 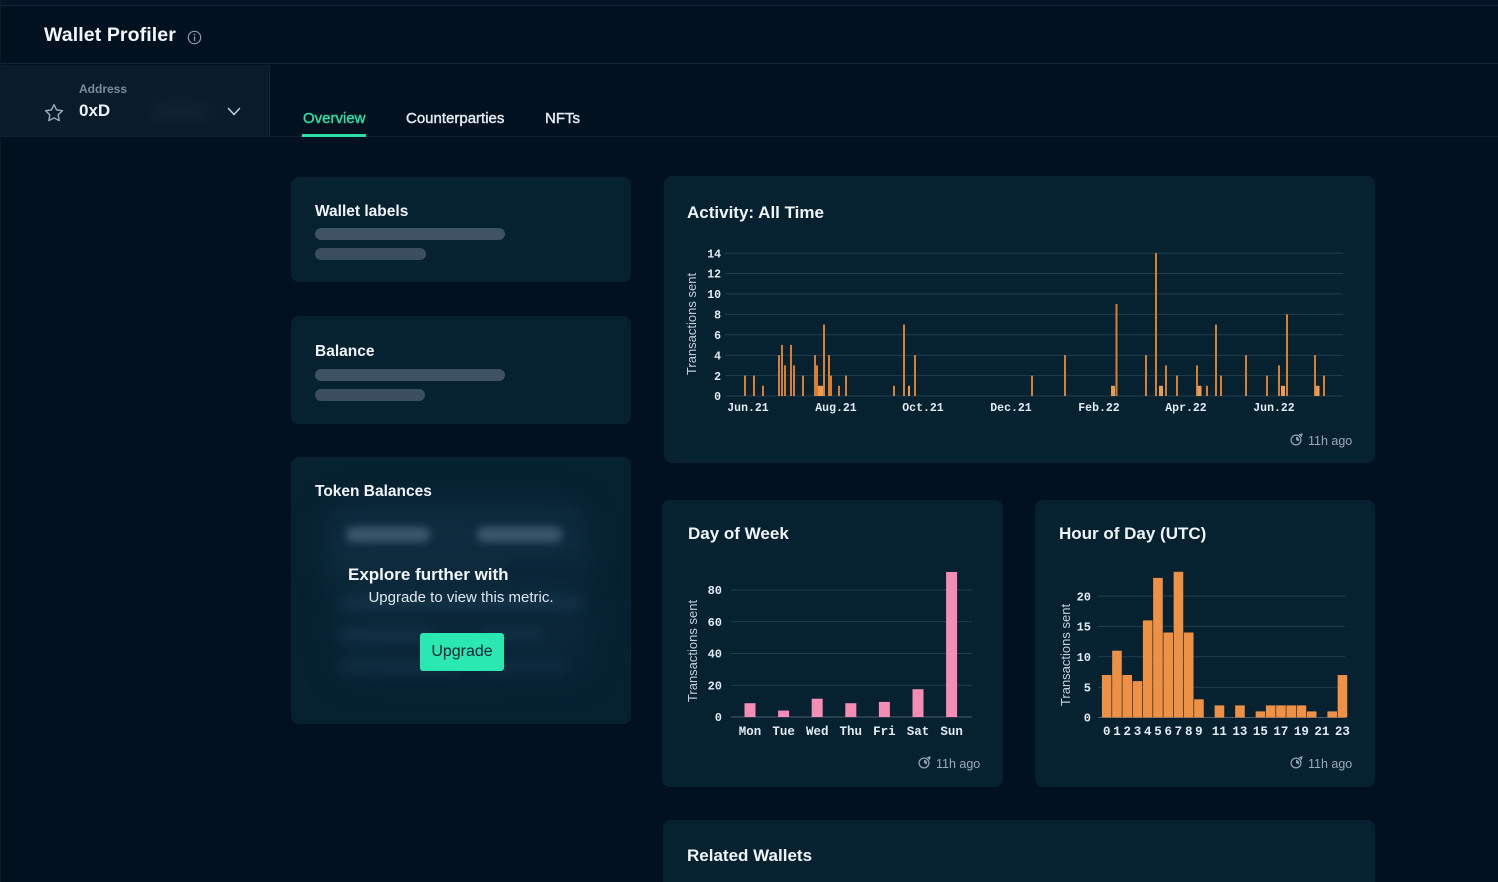 I want to click on svg-text: Sat, so click(x=918, y=732).